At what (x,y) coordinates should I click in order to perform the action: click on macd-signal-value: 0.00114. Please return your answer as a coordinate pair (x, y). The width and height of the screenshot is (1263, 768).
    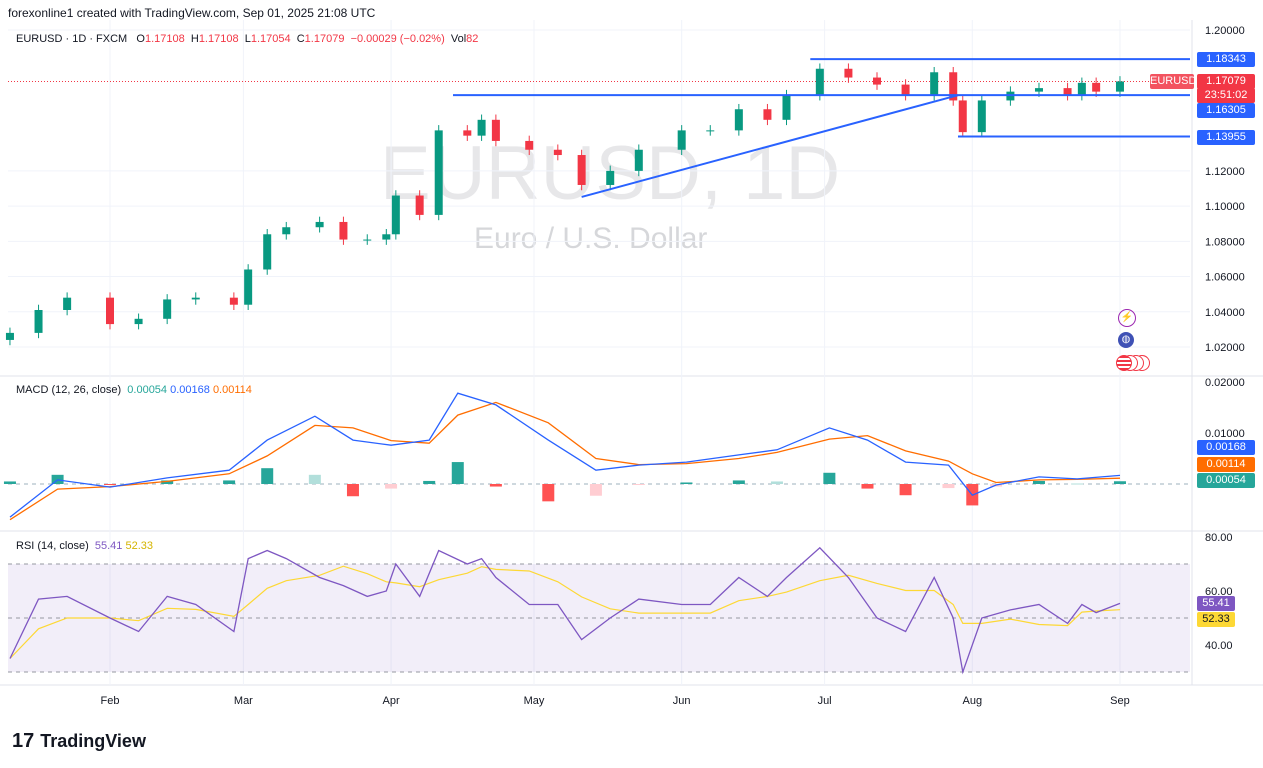
    Looking at the image, I should click on (232, 390).